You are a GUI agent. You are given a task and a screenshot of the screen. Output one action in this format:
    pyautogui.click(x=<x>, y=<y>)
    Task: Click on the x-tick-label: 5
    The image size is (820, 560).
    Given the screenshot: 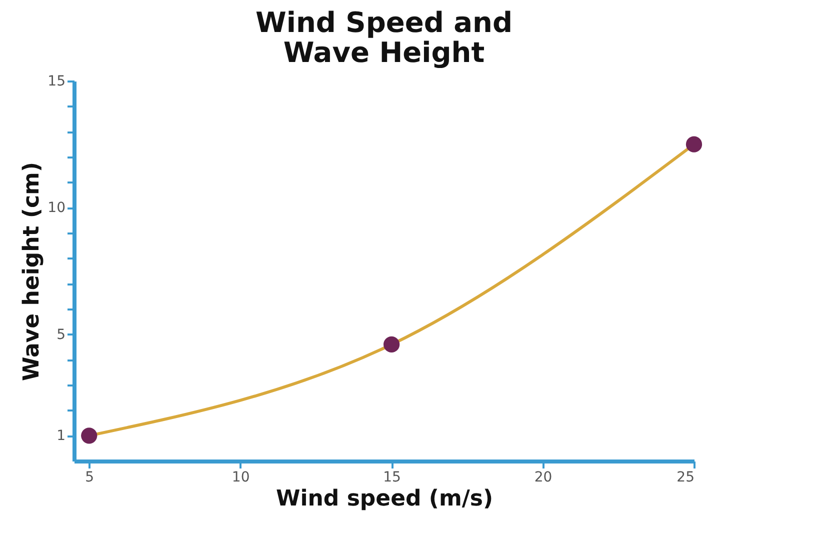 What is the action you would take?
    pyautogui.click(x=89, y=478)
    